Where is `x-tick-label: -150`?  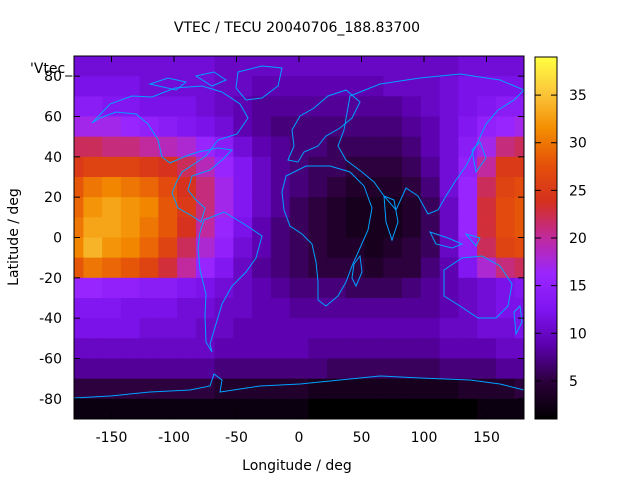 x-tick-label: -150 is located at coordinates (112, 438).